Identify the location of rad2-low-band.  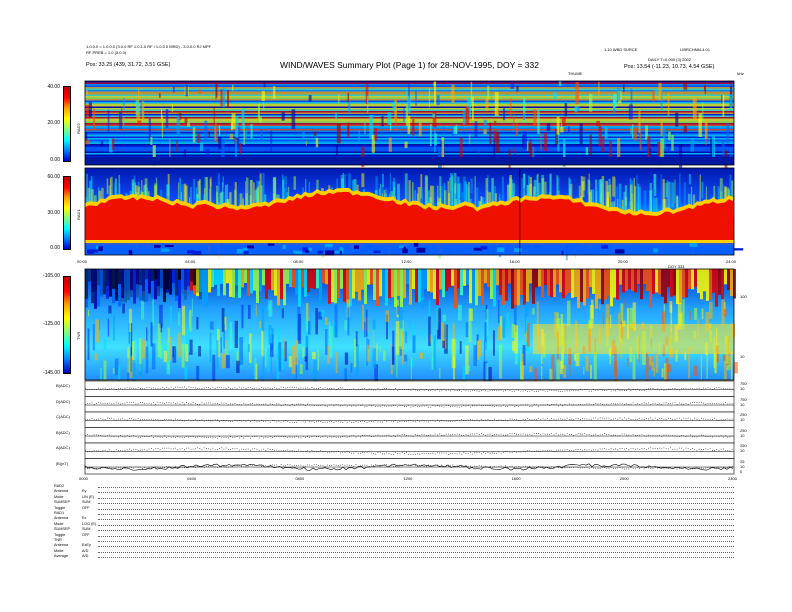
(409, 161).